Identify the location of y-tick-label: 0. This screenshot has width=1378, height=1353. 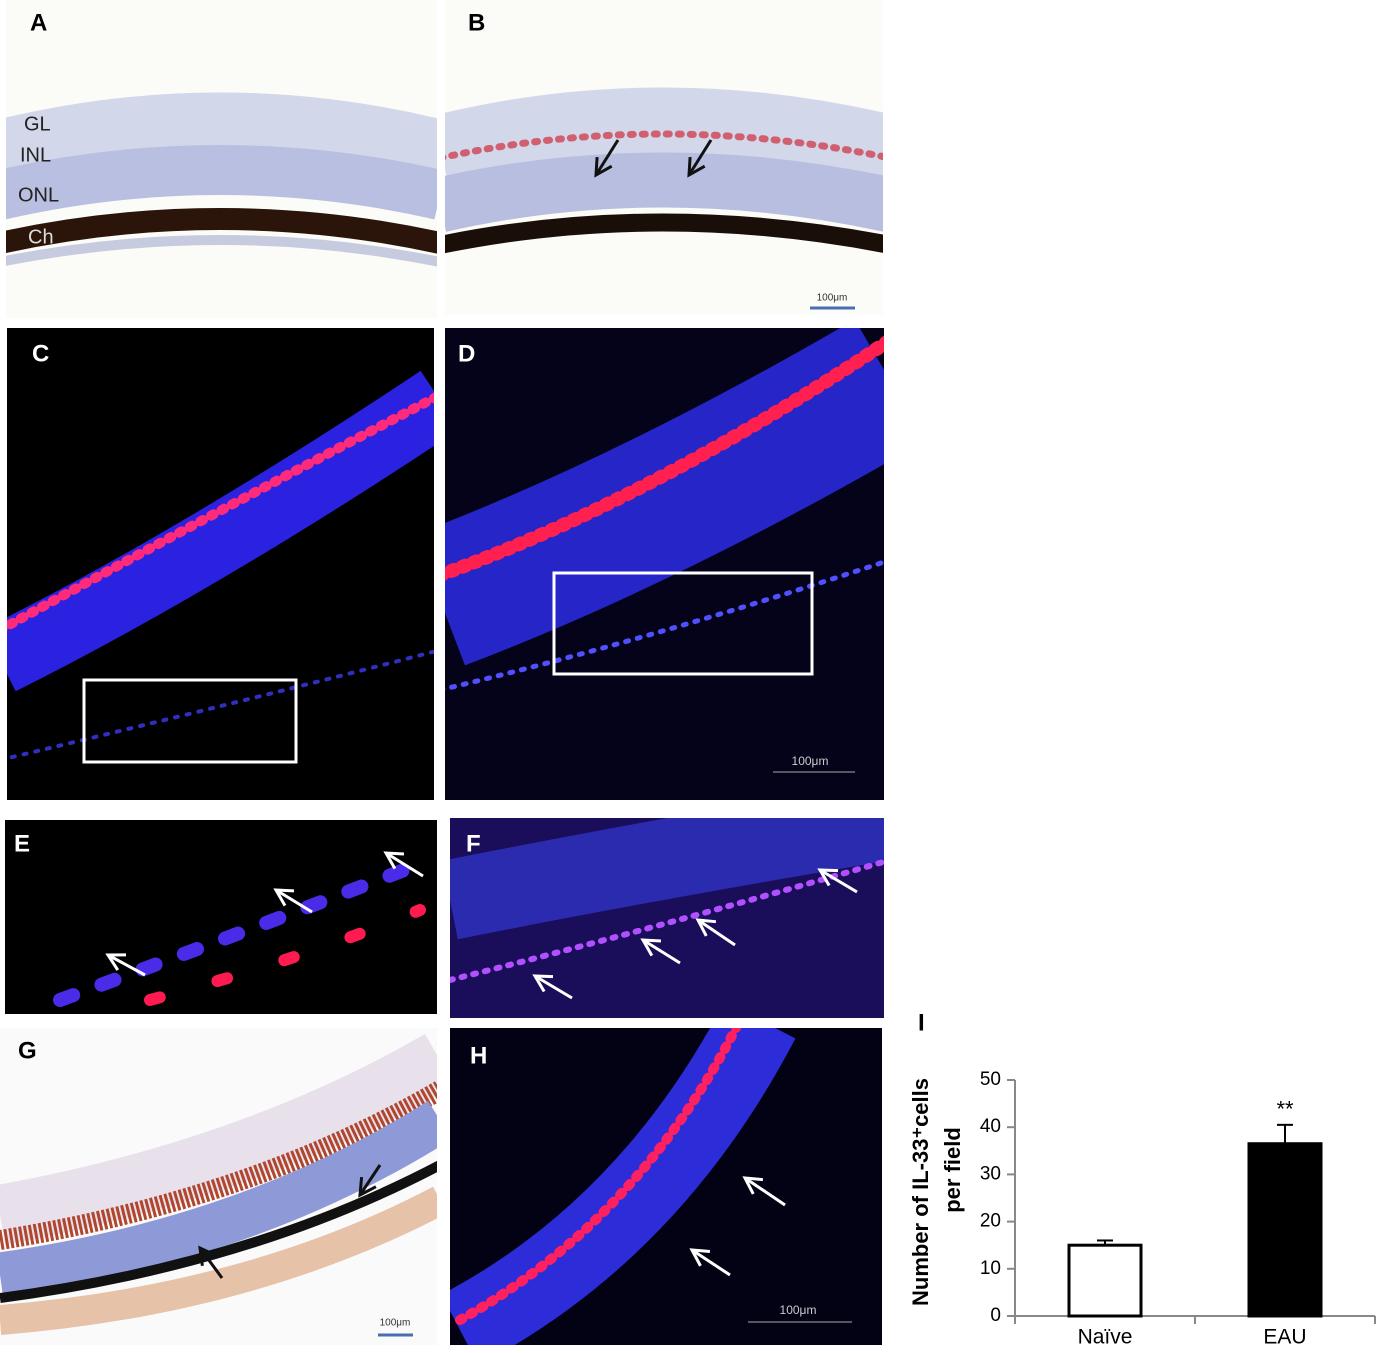
(995, 1315).